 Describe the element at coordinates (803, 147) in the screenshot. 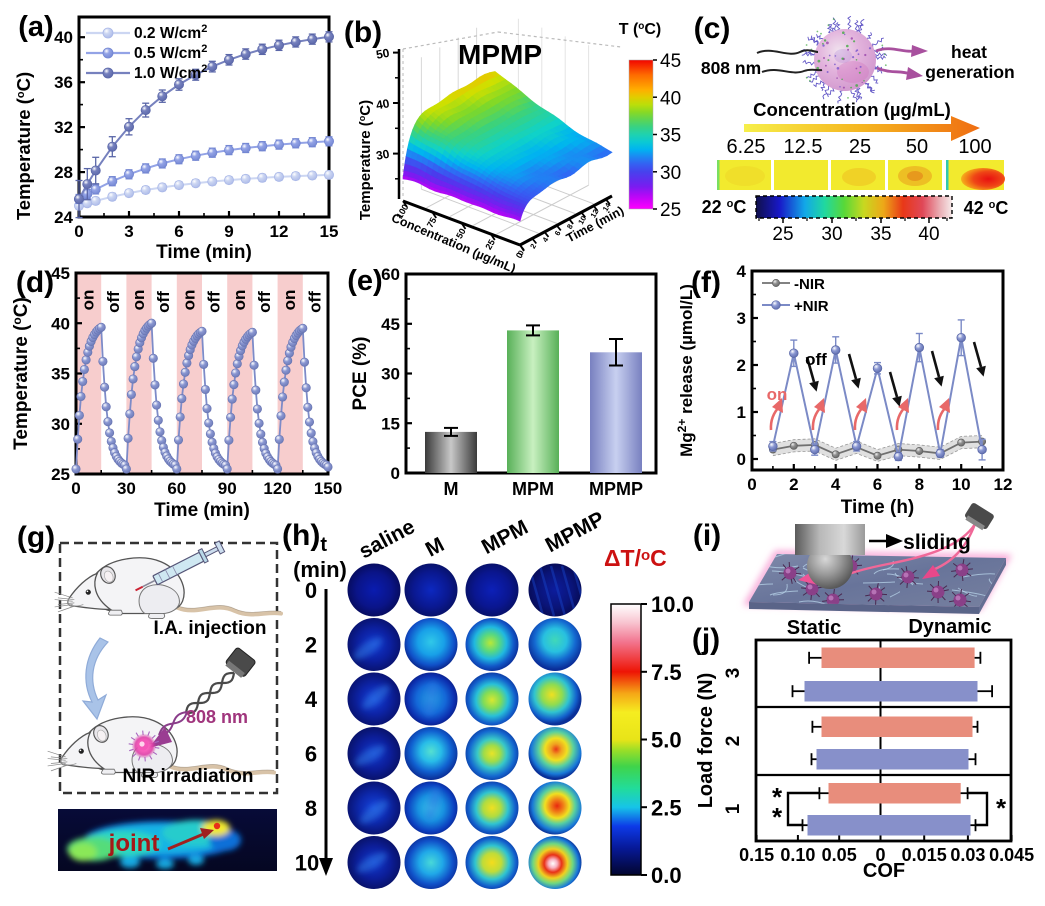

I see `svg-text: 12.5` at that location.